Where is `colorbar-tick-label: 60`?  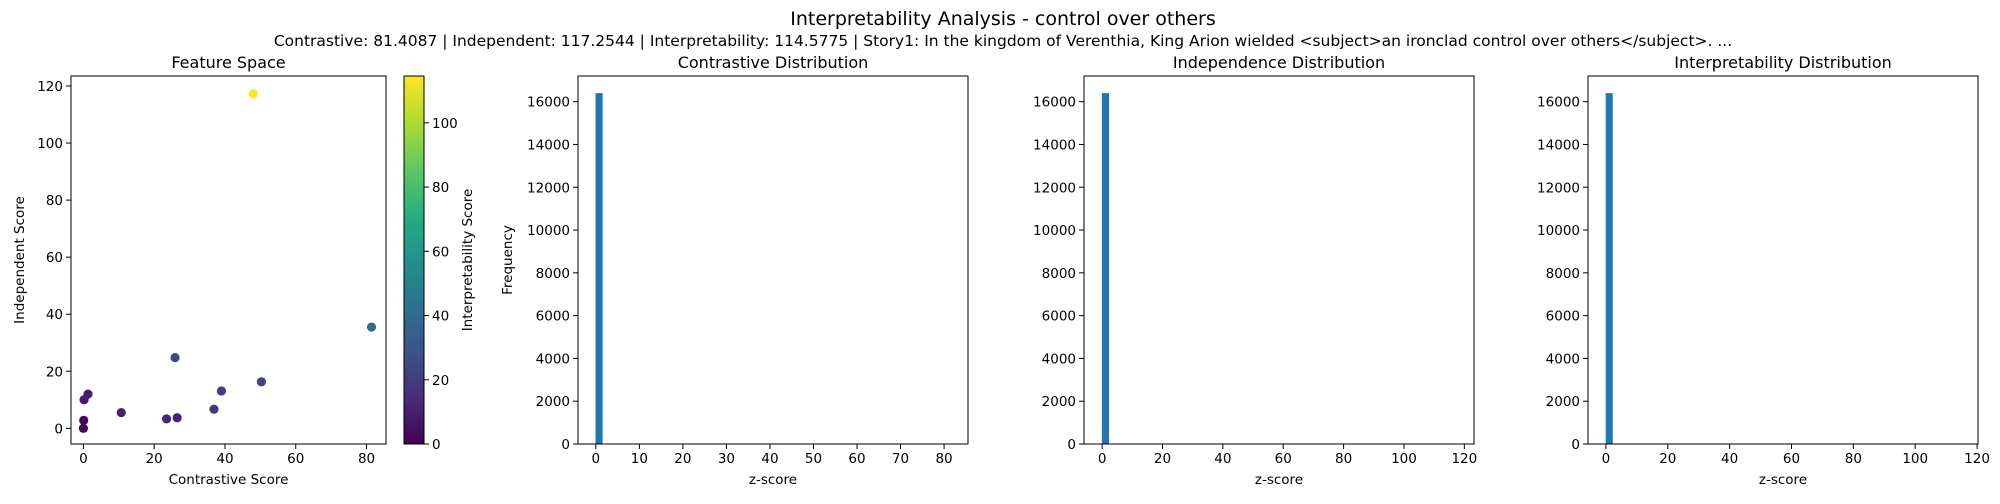
colorbar-tick-label: 60 is located at coordinates (440, 252).